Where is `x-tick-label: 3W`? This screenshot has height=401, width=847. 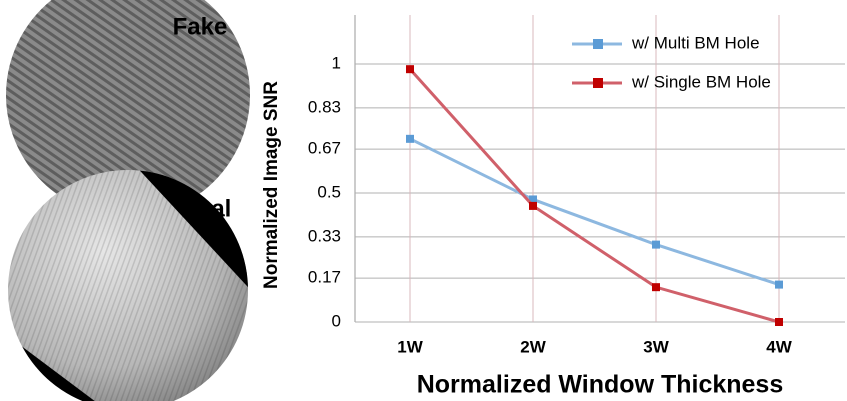
x-tick-label: 3W is located at coordinates (656, 346).